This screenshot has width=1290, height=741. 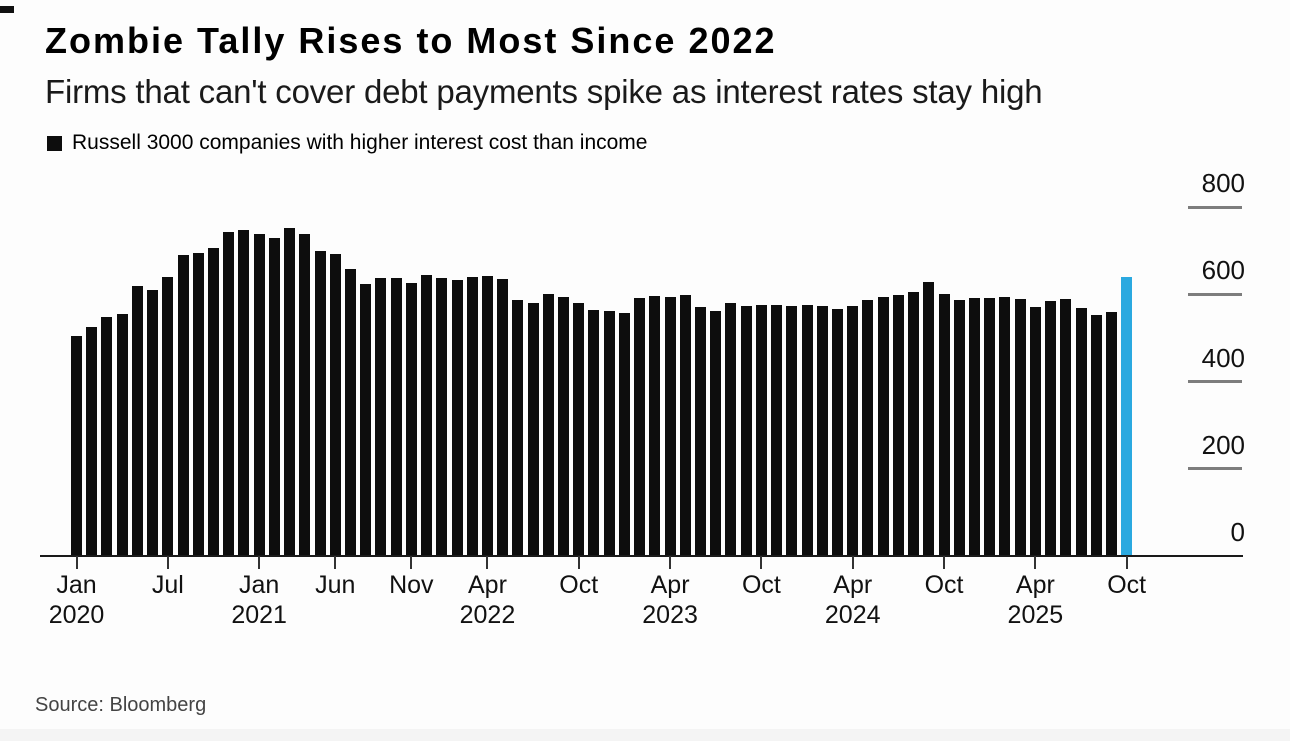 I want to click on y-axis-tick-label: 400, so click(x=1223, y=357).